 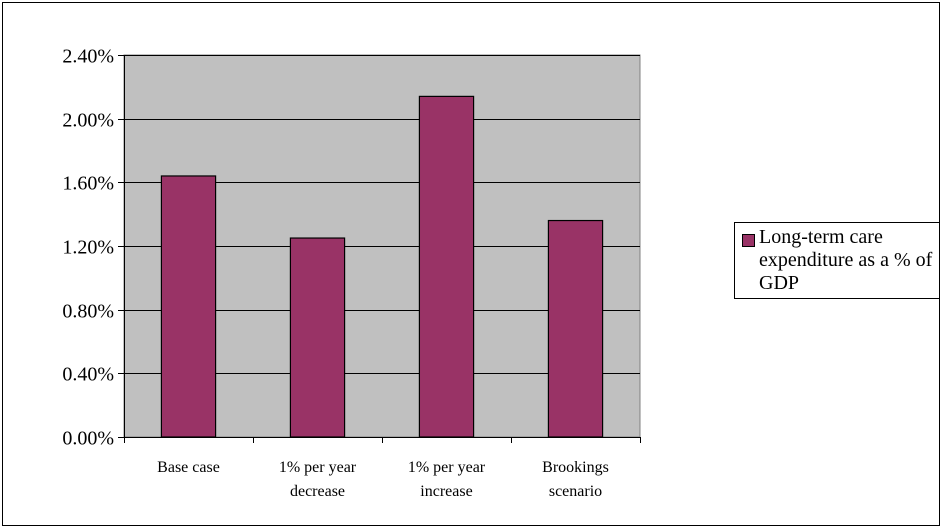 What do you see at coordinates (88, 312) in the screenshot?
I see `y-tick-label: 0.80%` at bounding box center [88, 312].